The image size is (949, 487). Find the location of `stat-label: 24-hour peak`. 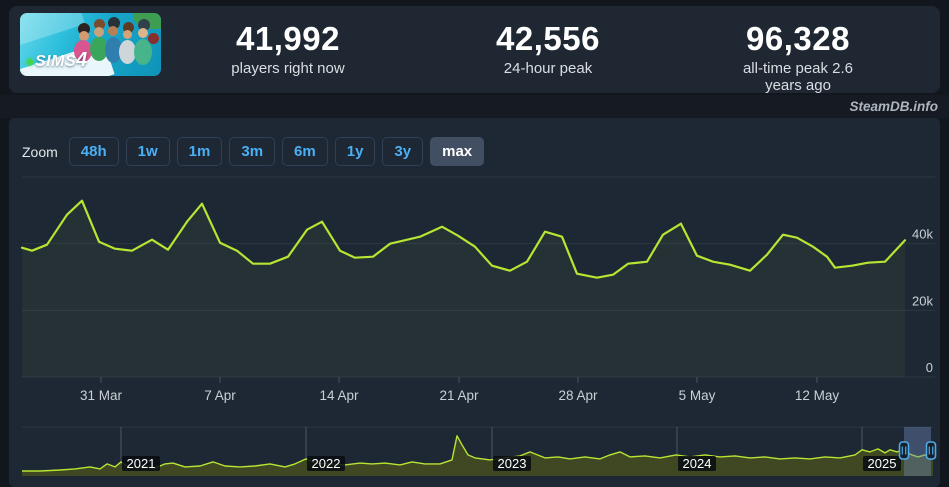

stat-label: 24-hour peak is located at coordinates (548, 68).